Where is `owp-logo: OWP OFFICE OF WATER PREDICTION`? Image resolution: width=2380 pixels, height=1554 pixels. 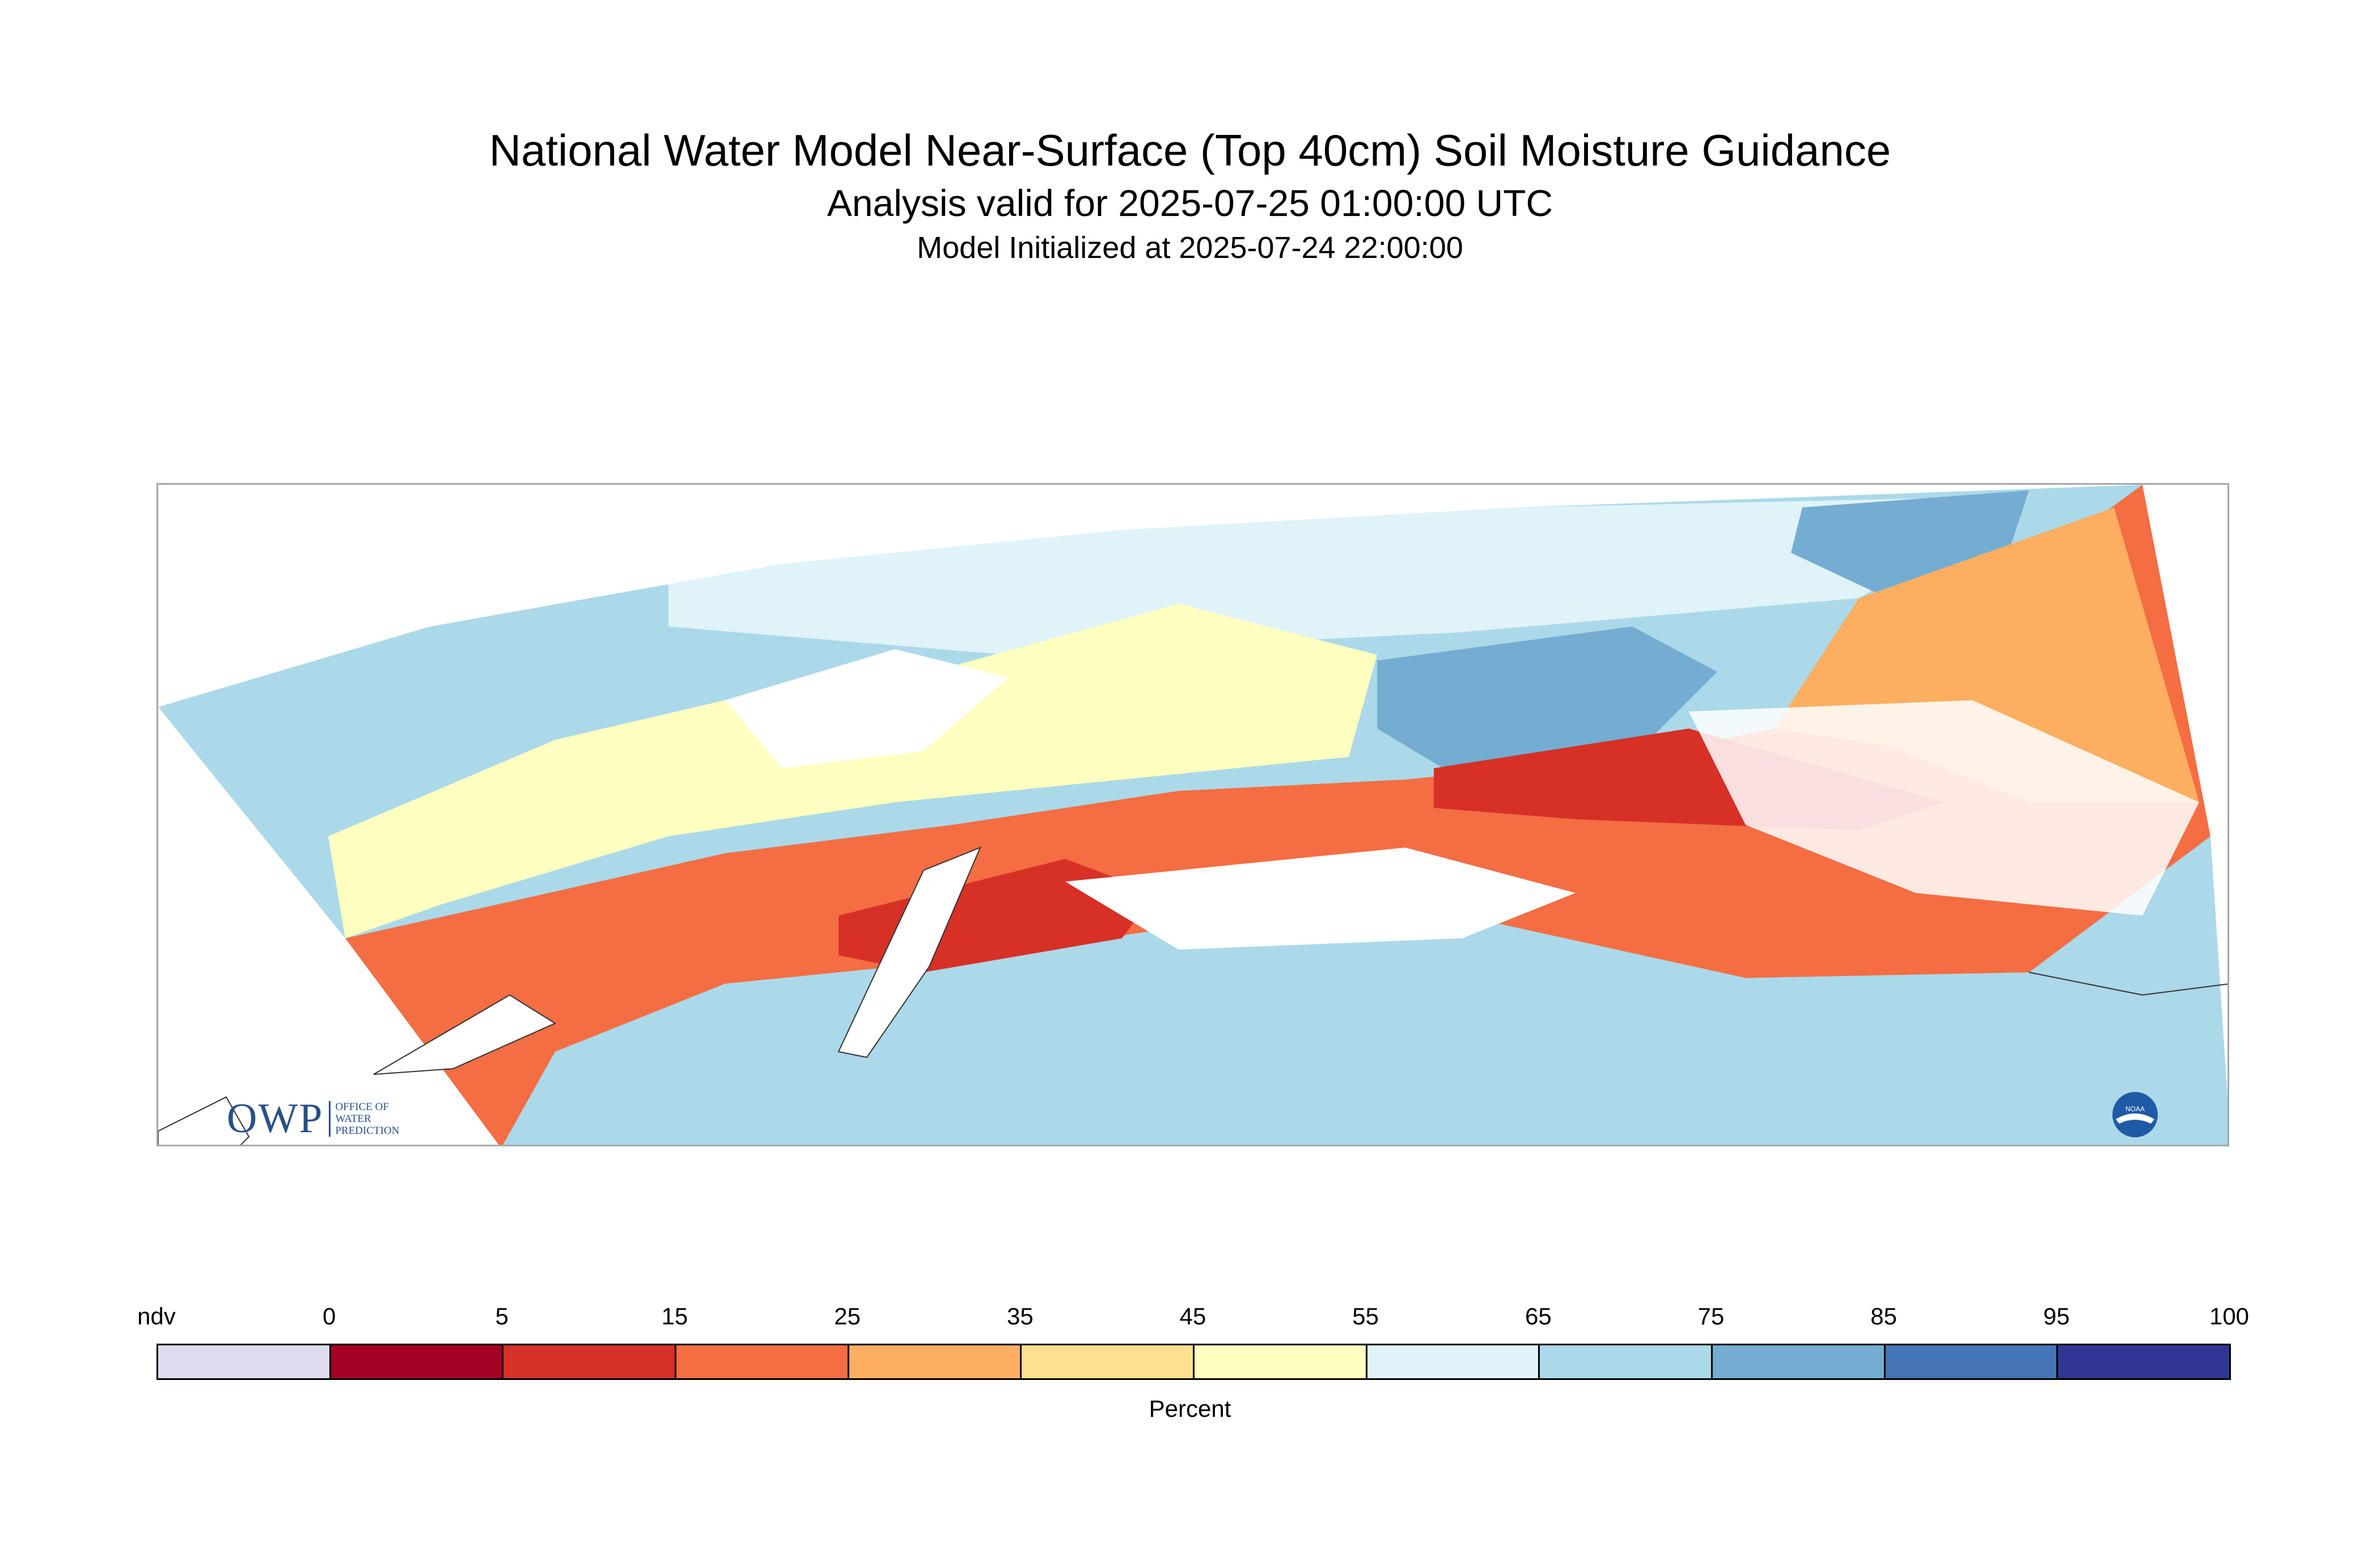 owp-logo: OWP OFFICE OF WATER PREDICTION is located at coordinates (313, 1119).